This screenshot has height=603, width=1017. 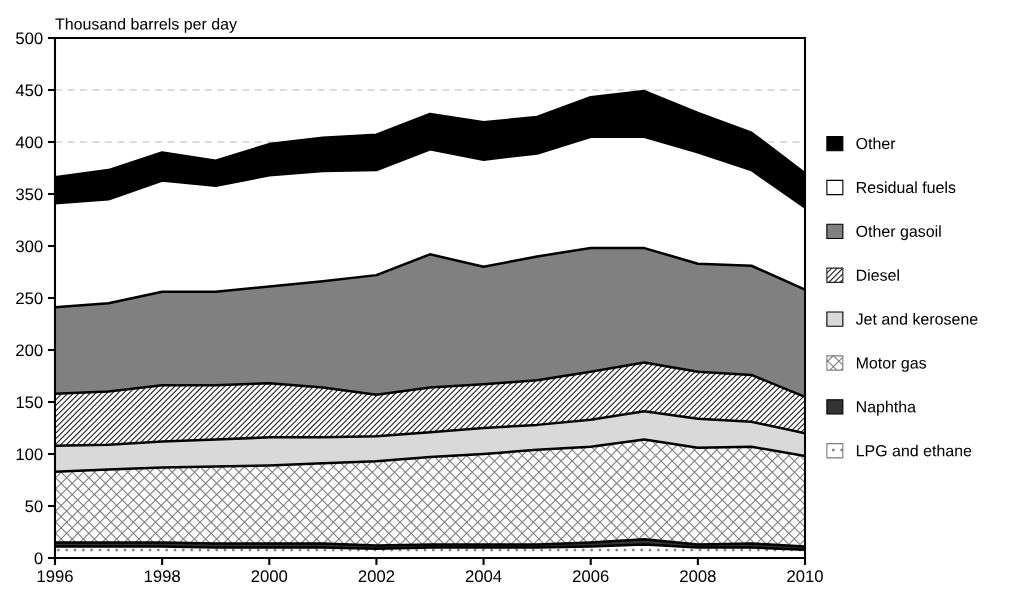 What do you see at coordinates (269, 576) in the screenshot?
I see `x-tick-label: 2000` at bounding box center [269, 576].